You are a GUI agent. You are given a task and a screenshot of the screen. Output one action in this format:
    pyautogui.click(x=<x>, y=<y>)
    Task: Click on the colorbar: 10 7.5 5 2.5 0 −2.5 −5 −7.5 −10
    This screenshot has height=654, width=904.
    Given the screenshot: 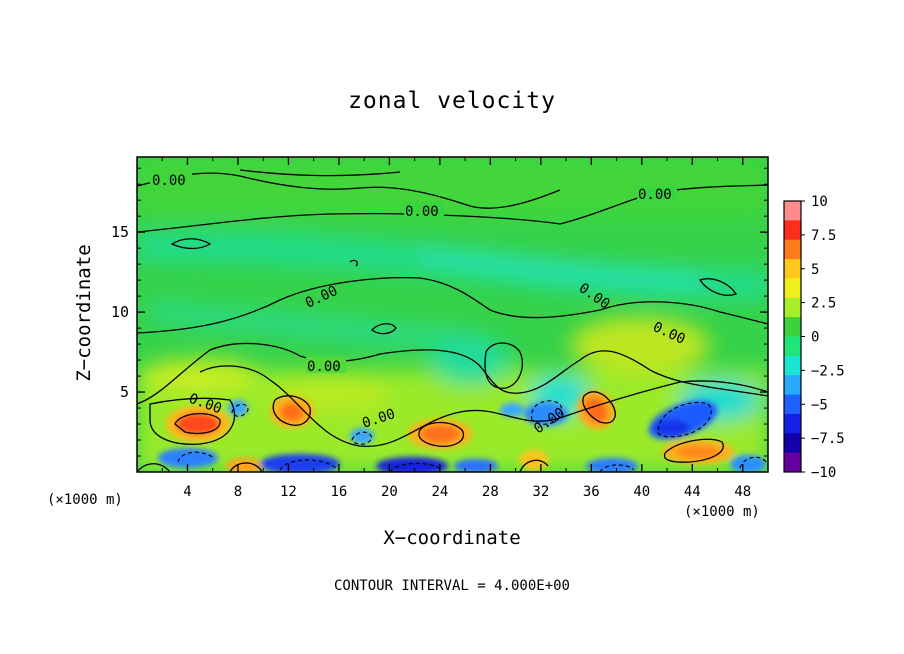 What is the action you would take?
    pyautogui.click(x=814, y=337)
    